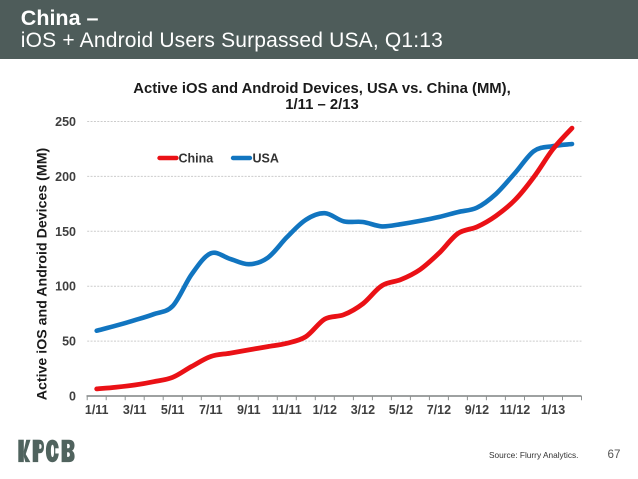 The image size is (638, 479). I want to click on svg-text: 5/11, so click(173, 410).